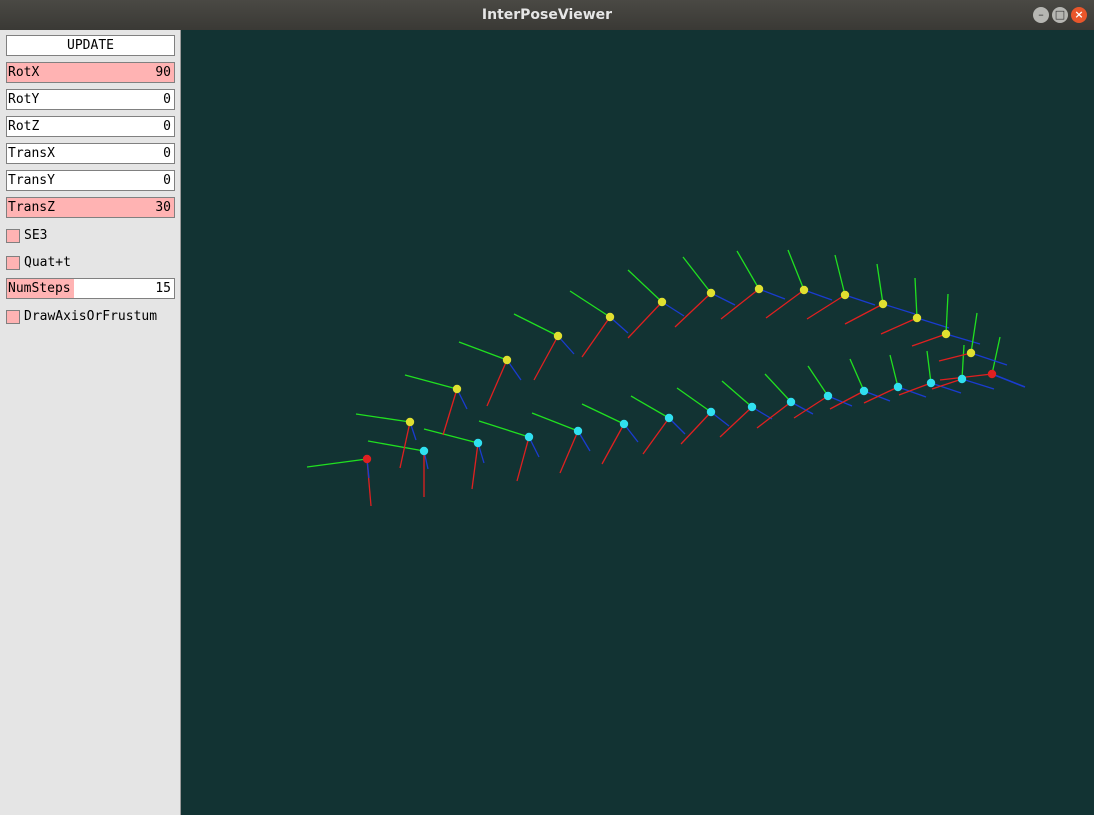 This screenshot has height=815, width=1094. Describe the element at coordinates (24, 72) in the screenshot. I see `rotx-label: RotX` at that location.